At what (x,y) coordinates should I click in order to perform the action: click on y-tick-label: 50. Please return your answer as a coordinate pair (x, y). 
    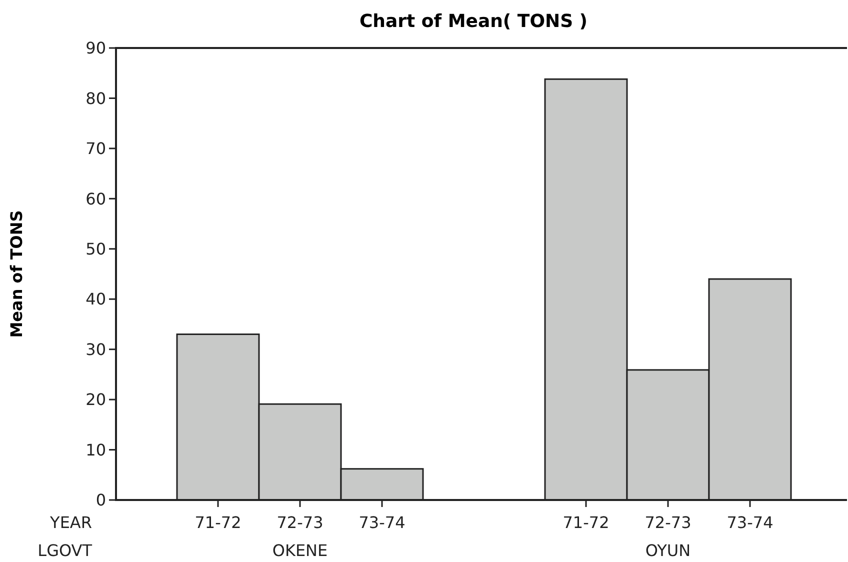
    Looking at the image, I should click on (96, 248).